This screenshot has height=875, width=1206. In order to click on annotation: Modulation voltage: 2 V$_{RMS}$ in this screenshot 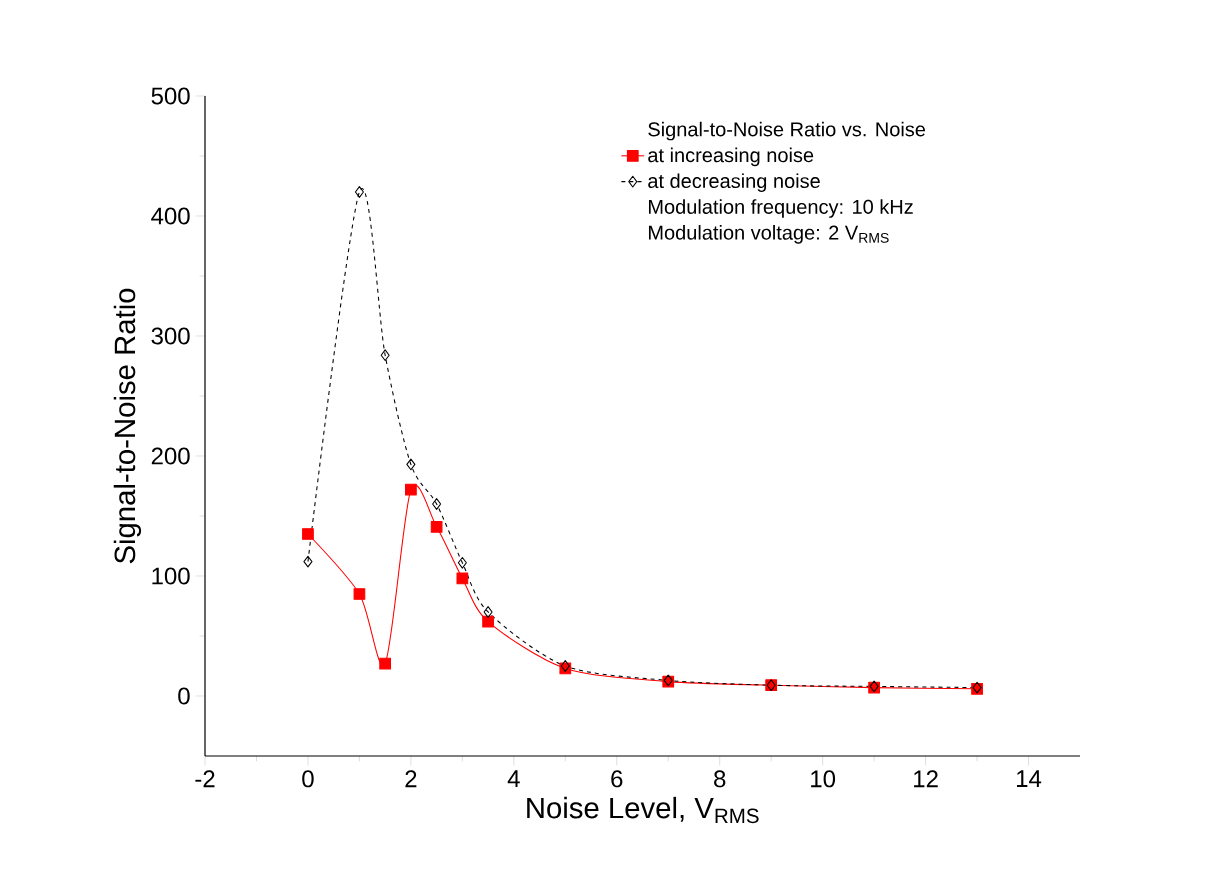, I will do `click(768, 234)`.